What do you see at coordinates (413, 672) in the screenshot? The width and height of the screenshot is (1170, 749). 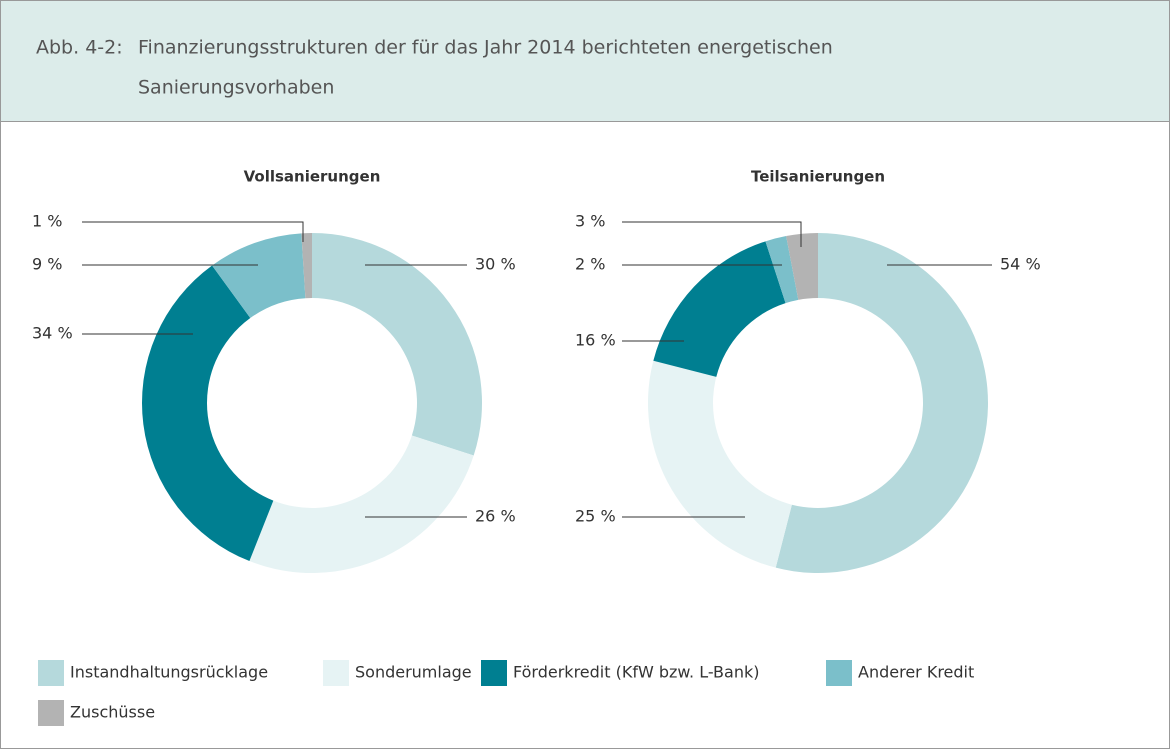 I see `legend-label: Sonderumlage` at bounding box center [413, 672].